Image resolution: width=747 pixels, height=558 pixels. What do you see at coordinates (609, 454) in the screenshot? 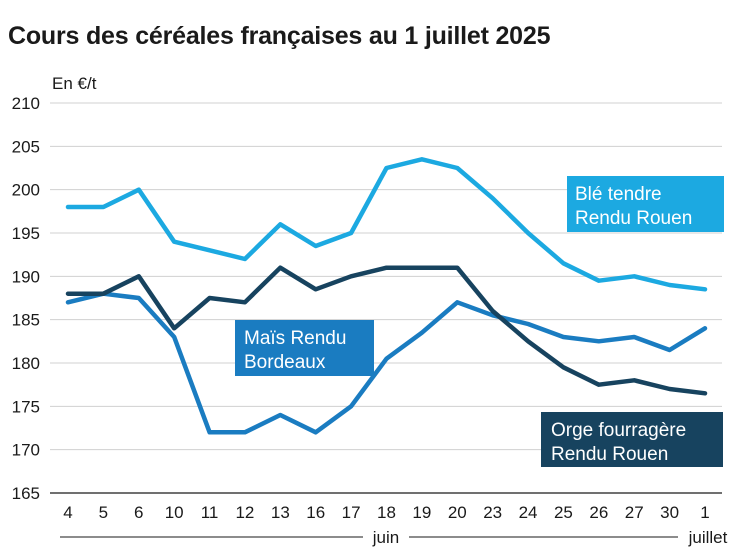
I see `label-orge-line2: Rendu Rouen` at bounding box center [609, 454].